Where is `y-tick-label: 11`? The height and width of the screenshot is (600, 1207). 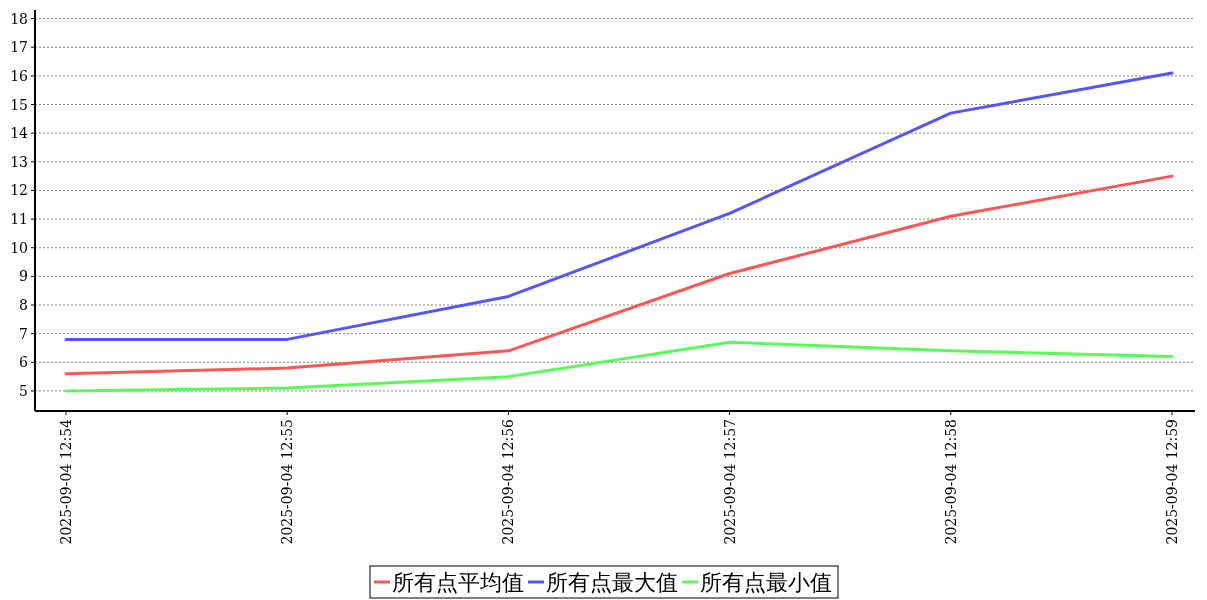
y-tick-label: 11 is located at coordinates (19, 219).